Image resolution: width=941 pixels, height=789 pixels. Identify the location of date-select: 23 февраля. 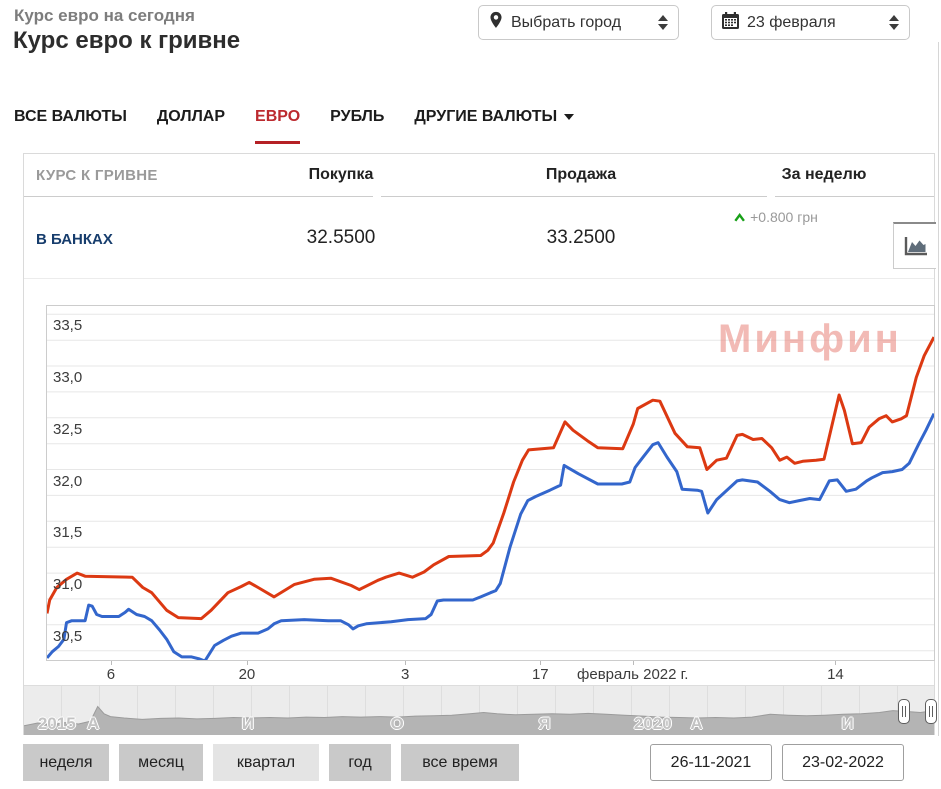
(810, 22).